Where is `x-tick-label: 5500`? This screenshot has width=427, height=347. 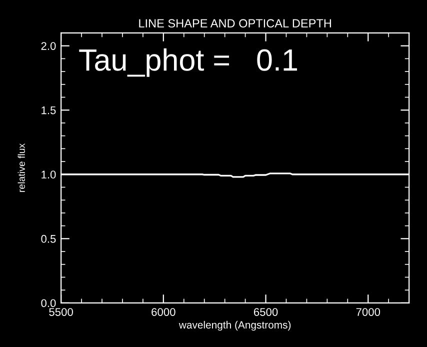
x-tick-label: 5500 is located at coordinates (61, 312).